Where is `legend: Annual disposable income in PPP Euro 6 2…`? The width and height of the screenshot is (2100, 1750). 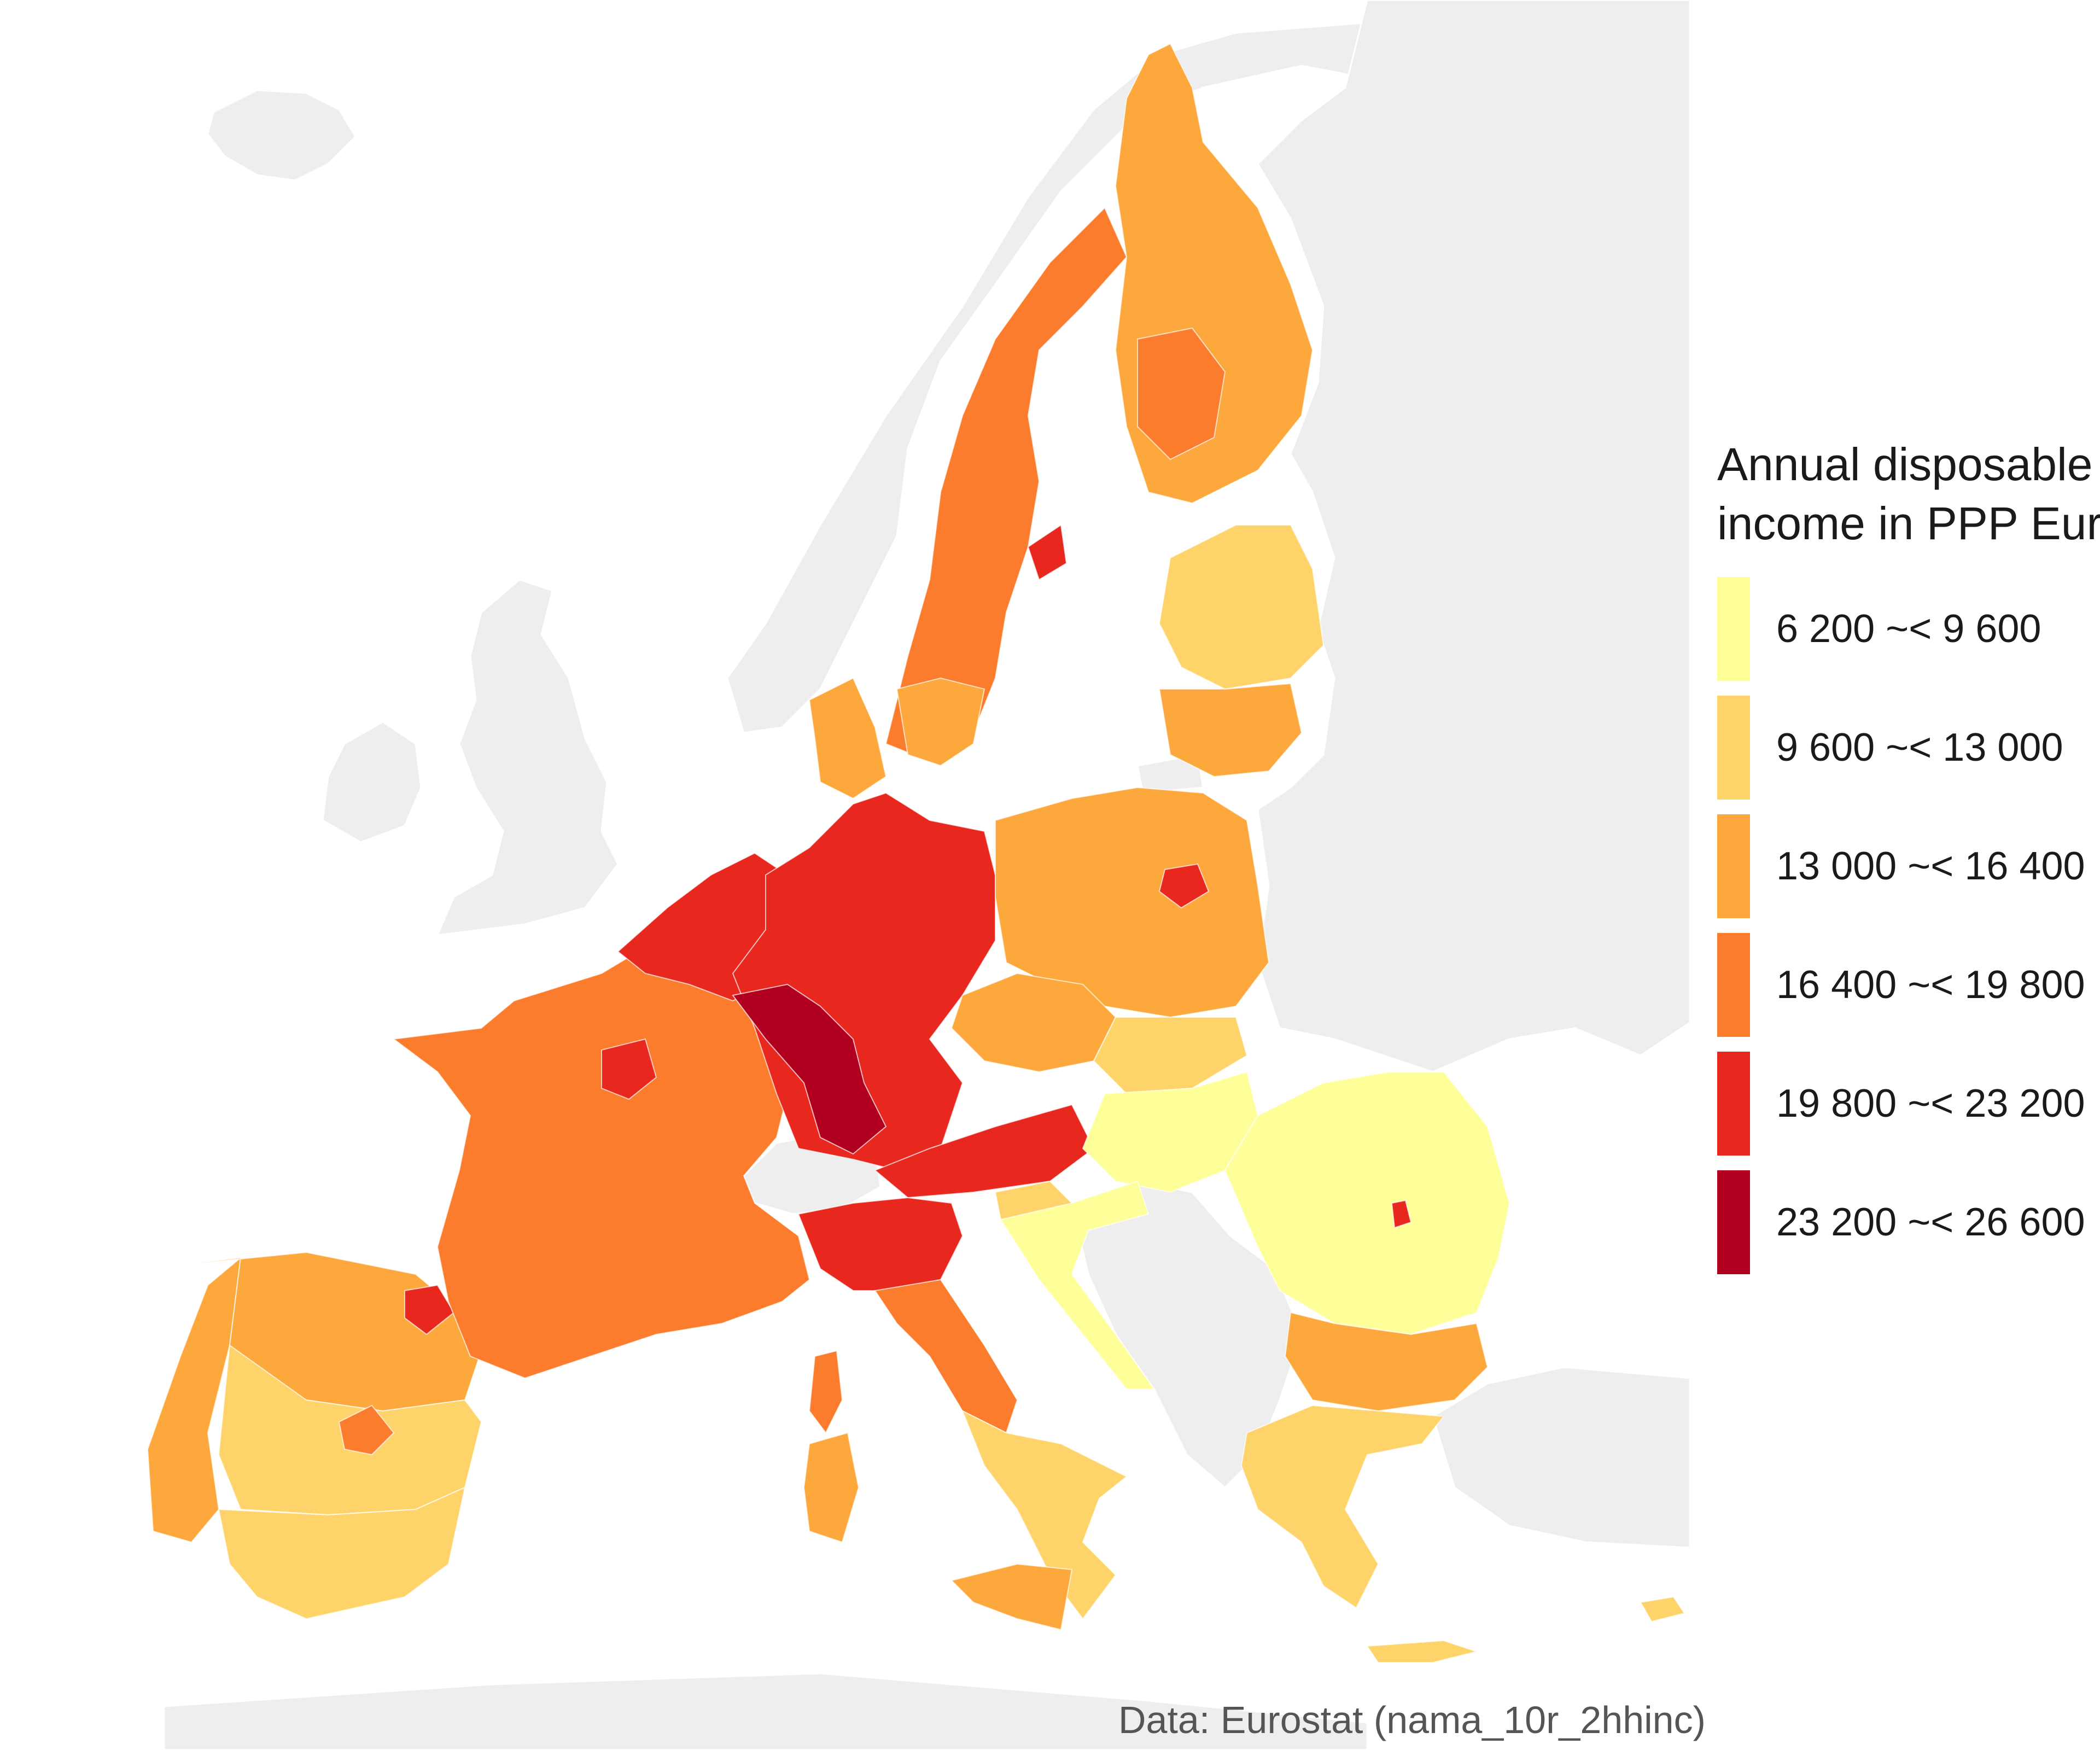
legend: Annual disposable income in PPP Euro 6 2… is located at coordinates (1908, 858).